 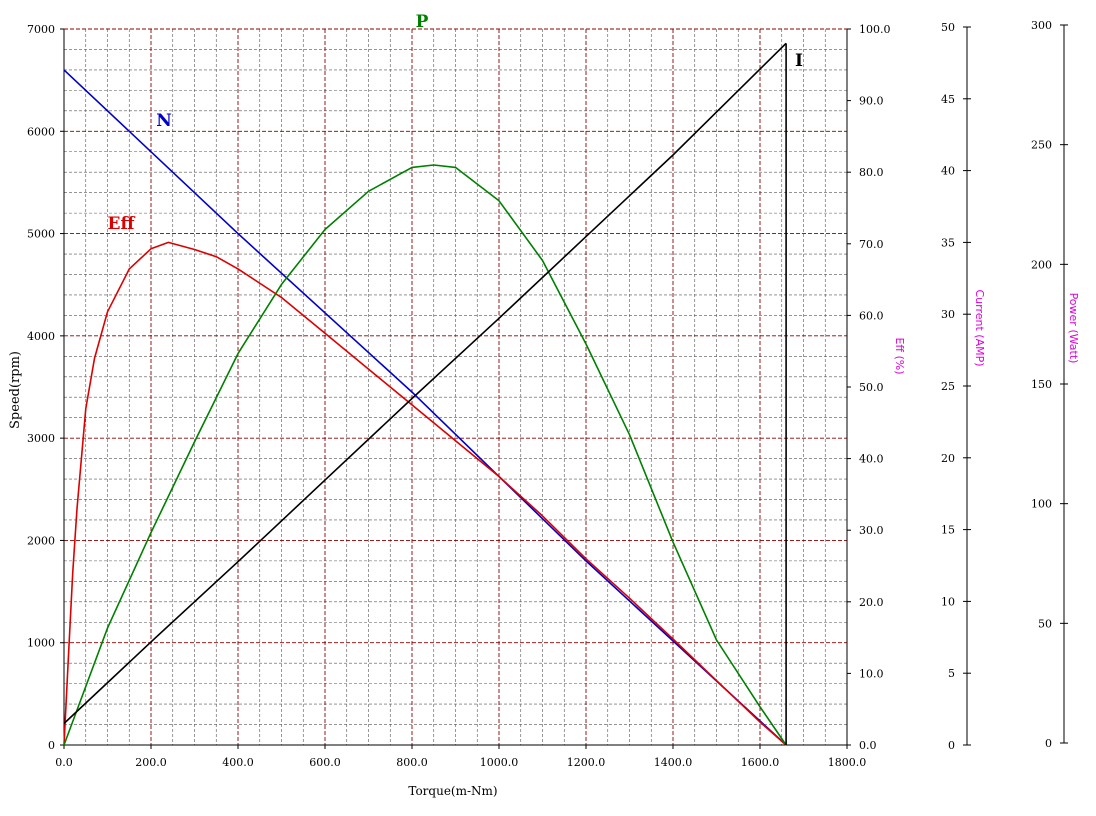 I want to click on eff-tick-label: 20.0, so click(x=871, y=602).